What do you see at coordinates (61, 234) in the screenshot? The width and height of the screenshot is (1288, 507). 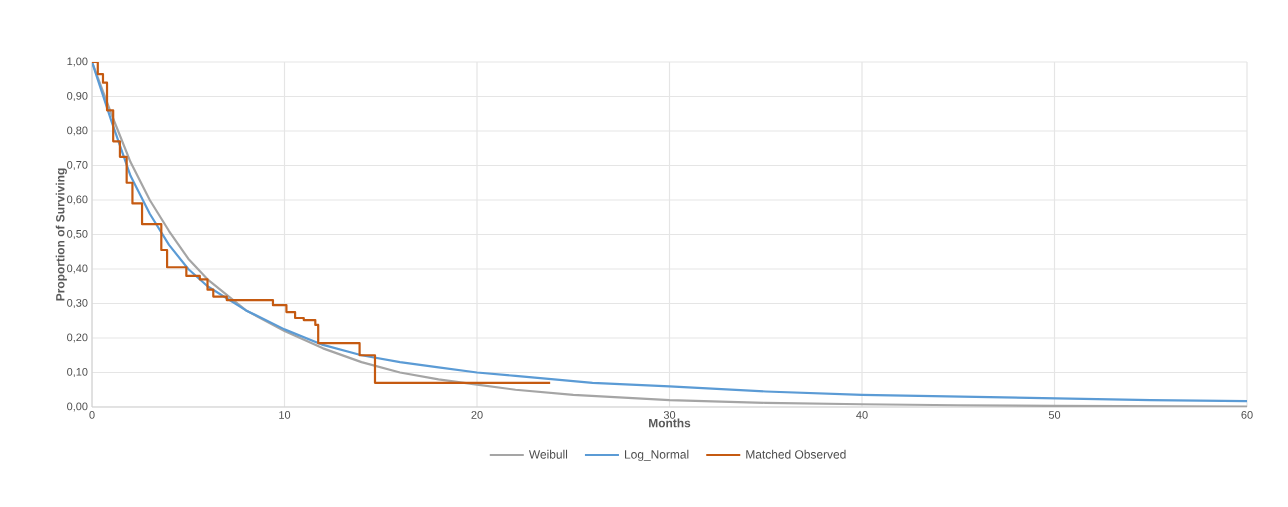 I see `y-axis-title: Proportion of Surviving` at bounding box center [61, 234].